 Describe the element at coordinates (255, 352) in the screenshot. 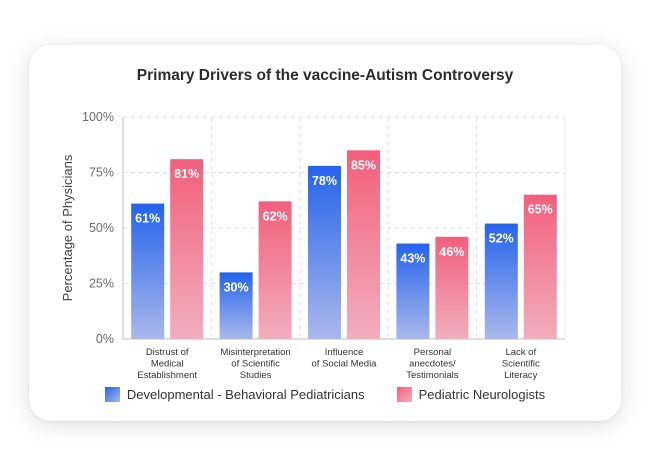

I see `x-tick-label-line: Misinterpretation` at that location.